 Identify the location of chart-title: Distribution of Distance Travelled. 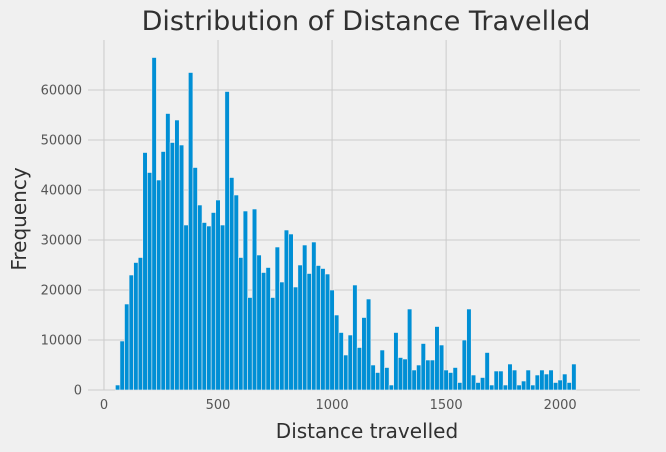
(366, 21).